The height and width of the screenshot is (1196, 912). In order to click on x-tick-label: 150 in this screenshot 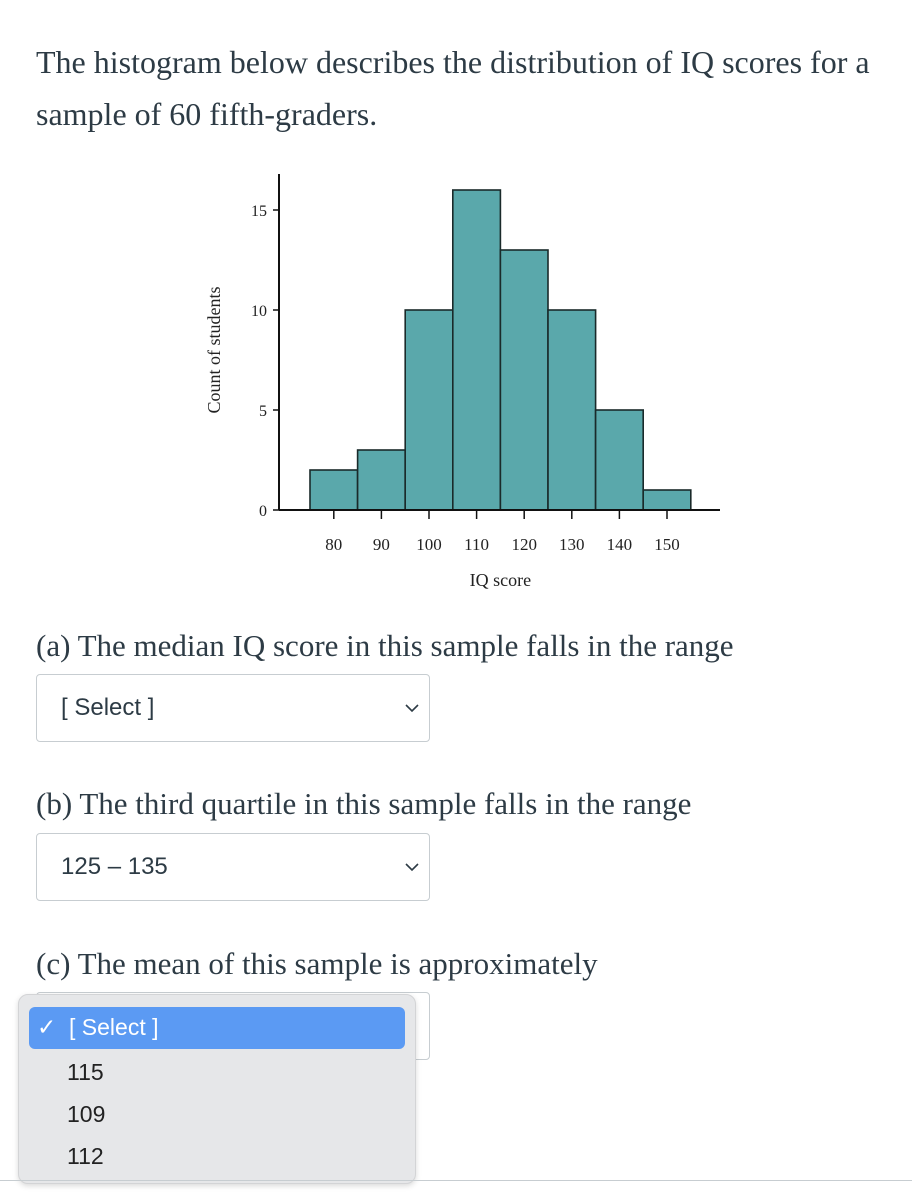, I will do `click(667, 544)`.